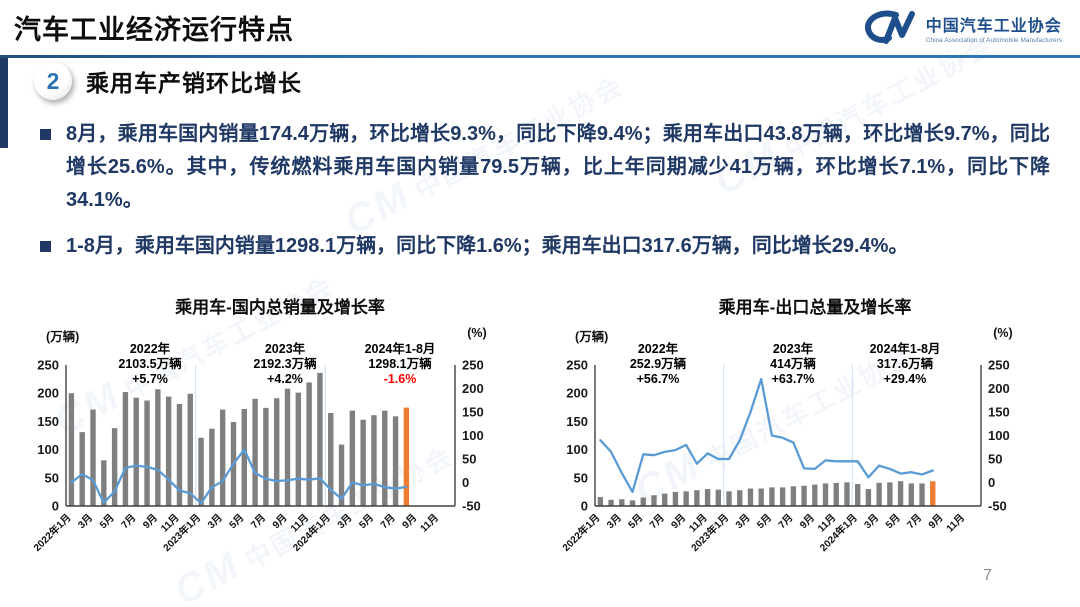  I want to click on x-axis-tick: 2022年1月, so click(580, 532).